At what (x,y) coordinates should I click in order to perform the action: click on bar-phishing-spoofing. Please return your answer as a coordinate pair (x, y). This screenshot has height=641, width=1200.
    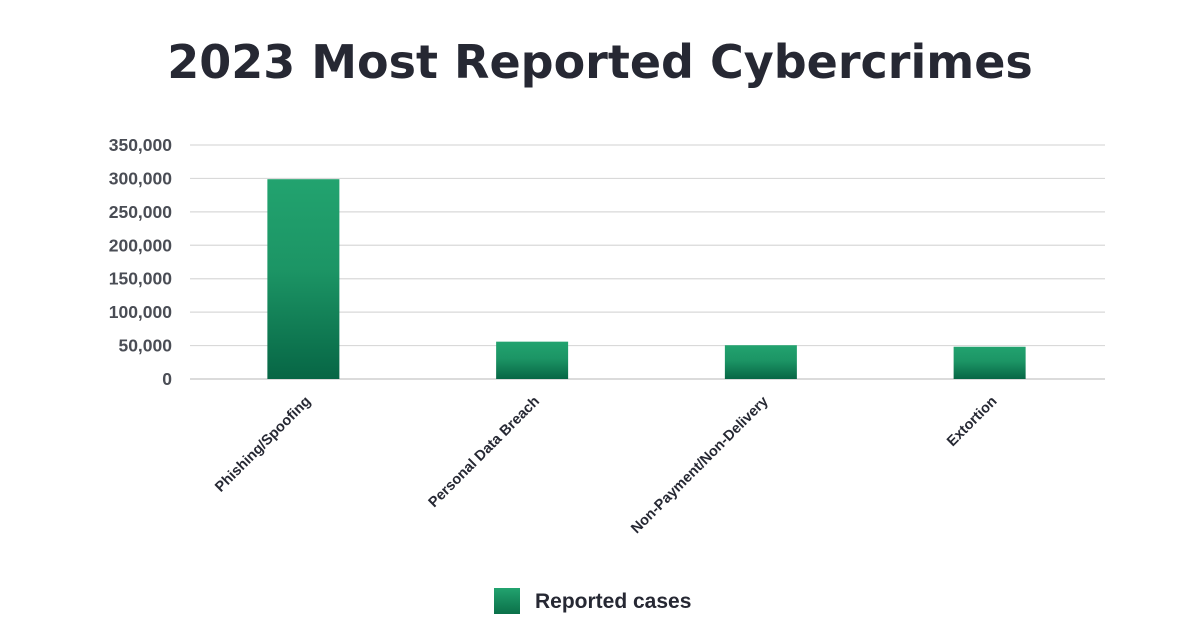
    Looking at the image, I should click on (303, 279).